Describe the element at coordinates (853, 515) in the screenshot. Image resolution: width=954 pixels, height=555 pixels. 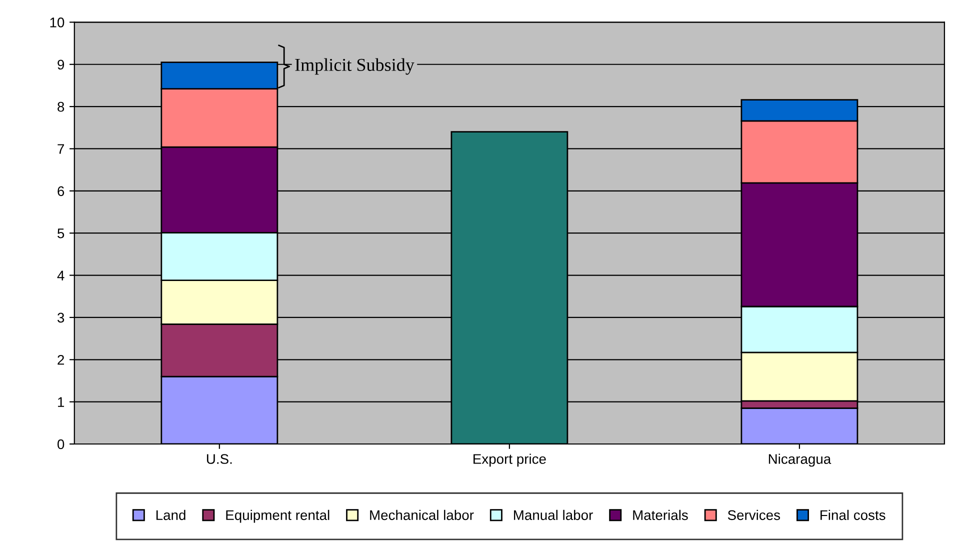
I see `legend-label: Final costs` at that location.